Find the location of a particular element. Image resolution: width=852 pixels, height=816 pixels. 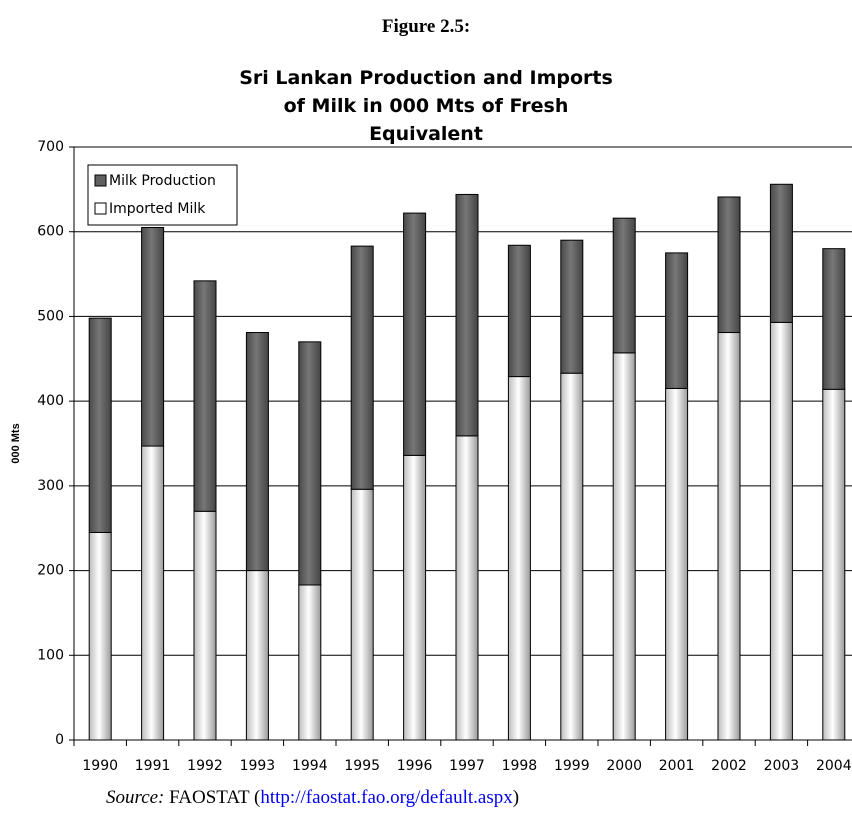

source-label: Source: is located at coordinates (135, 797).